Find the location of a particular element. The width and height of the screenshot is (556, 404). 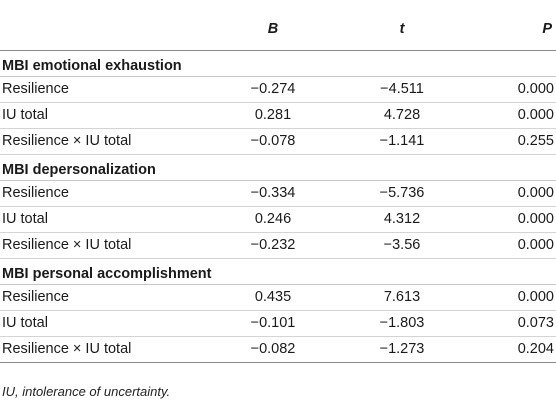

cell-t: −5.736 is located at coordinates (402, 193).